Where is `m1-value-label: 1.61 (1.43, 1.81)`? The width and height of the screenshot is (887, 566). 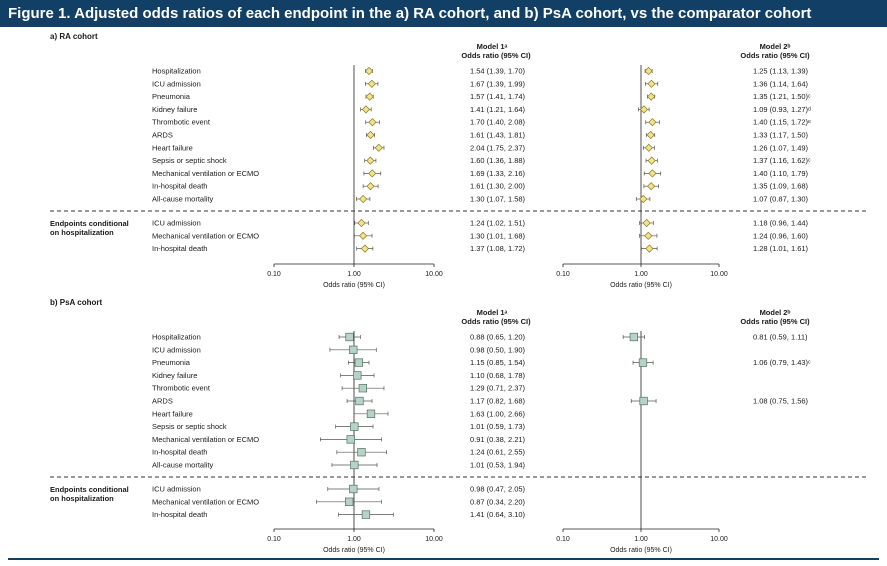
m1-value-label: 1.61 (1.43, 1.81) is located at coordinates (498, 135).